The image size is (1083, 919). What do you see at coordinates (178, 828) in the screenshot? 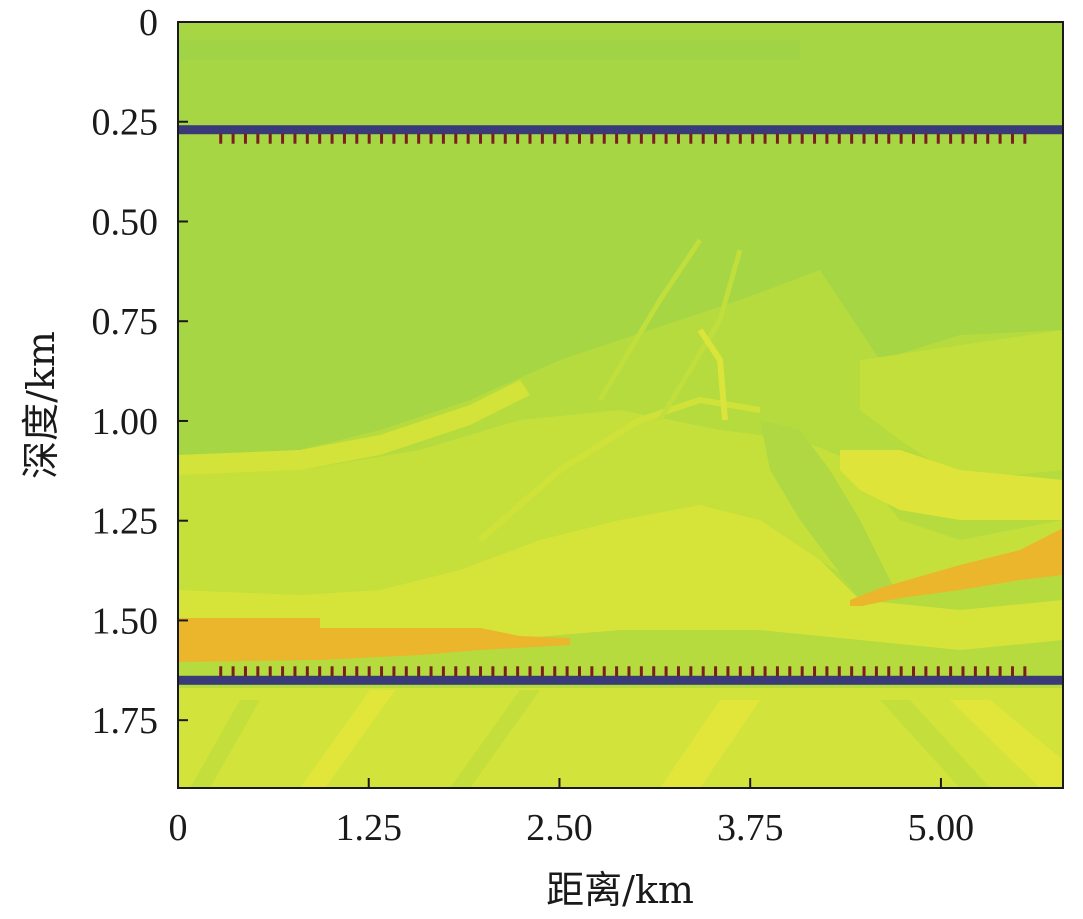
I see `x-tick-label: 0` at bounding box center [178, 828].